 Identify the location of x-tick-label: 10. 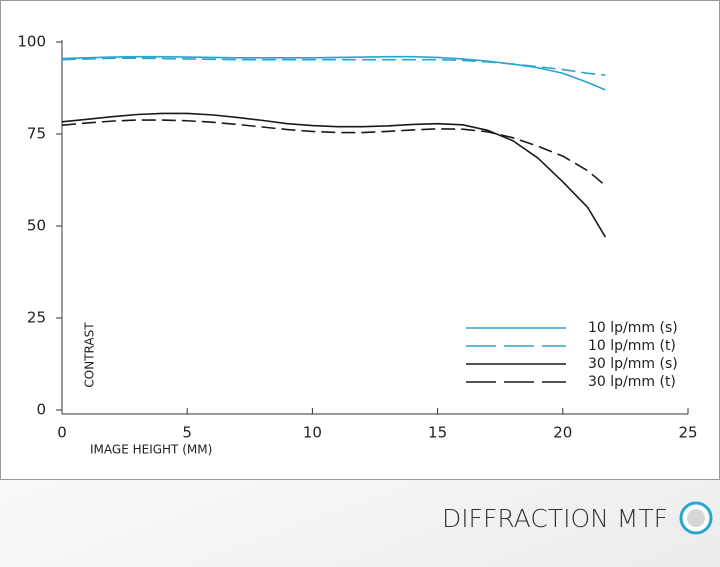
(312, 433).